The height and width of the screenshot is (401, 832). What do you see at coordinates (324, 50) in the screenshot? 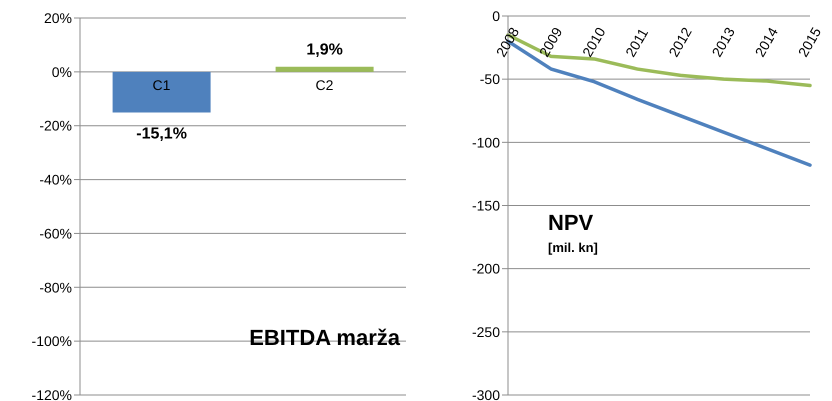
I see `data-label: 1,9%` at bounding box center [324, 50].